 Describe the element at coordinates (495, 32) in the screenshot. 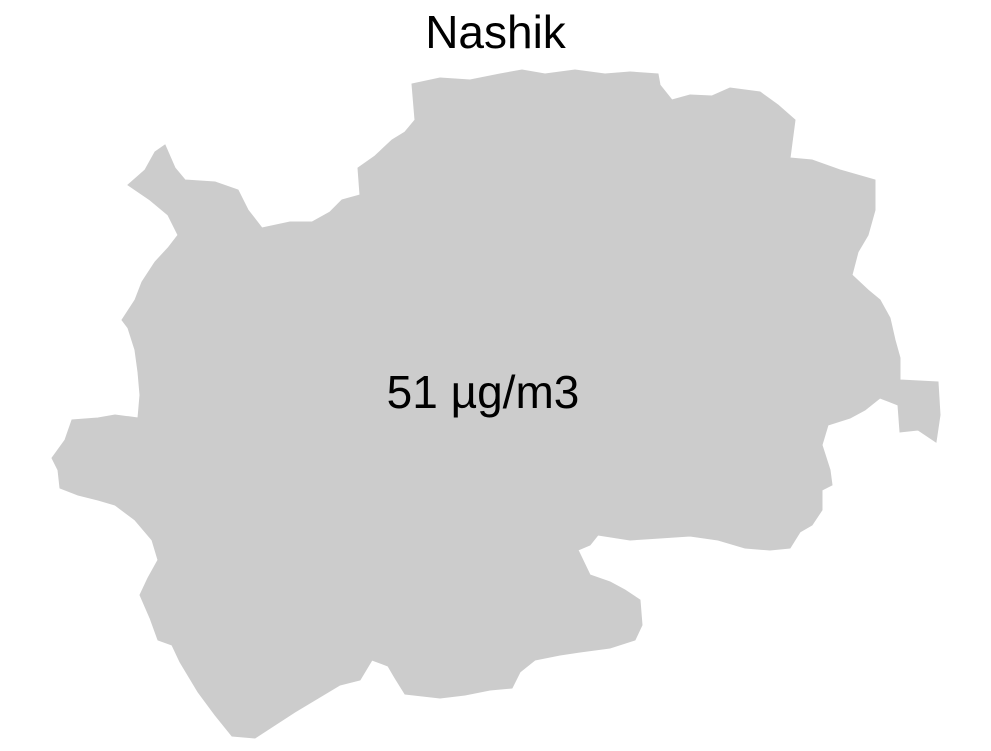

I see `map-title: Nashik` at that location.